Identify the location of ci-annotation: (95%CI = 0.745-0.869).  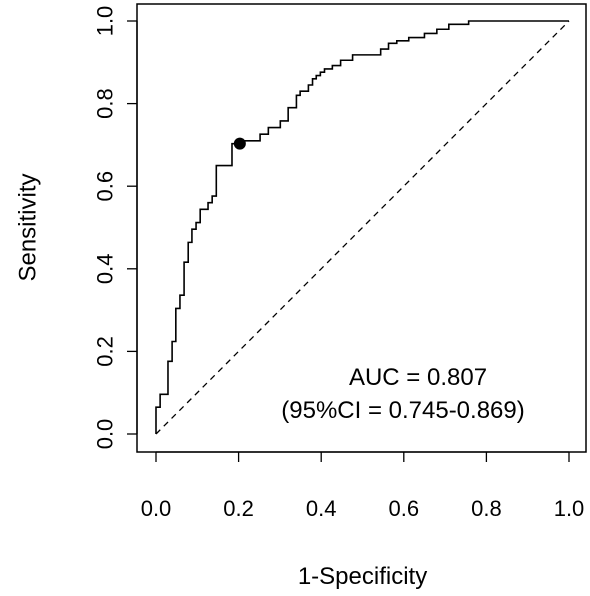
(402, 410).